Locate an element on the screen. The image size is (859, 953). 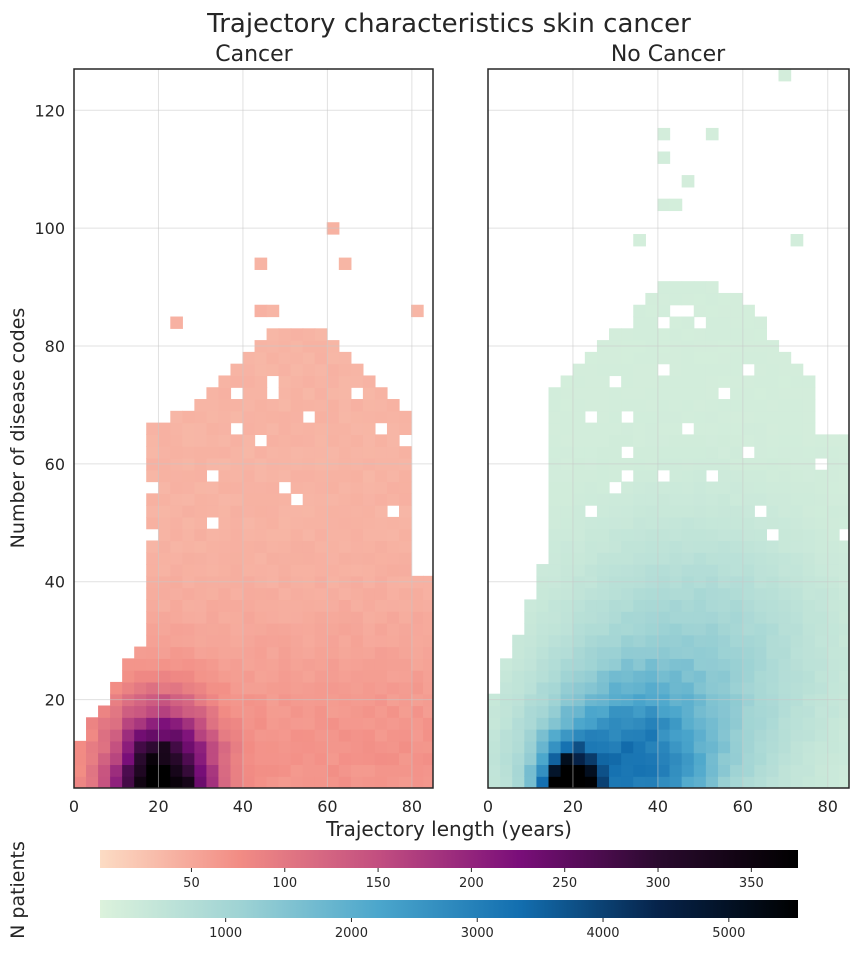
y-tick-label: 20 is located at coordinates (55, 700).